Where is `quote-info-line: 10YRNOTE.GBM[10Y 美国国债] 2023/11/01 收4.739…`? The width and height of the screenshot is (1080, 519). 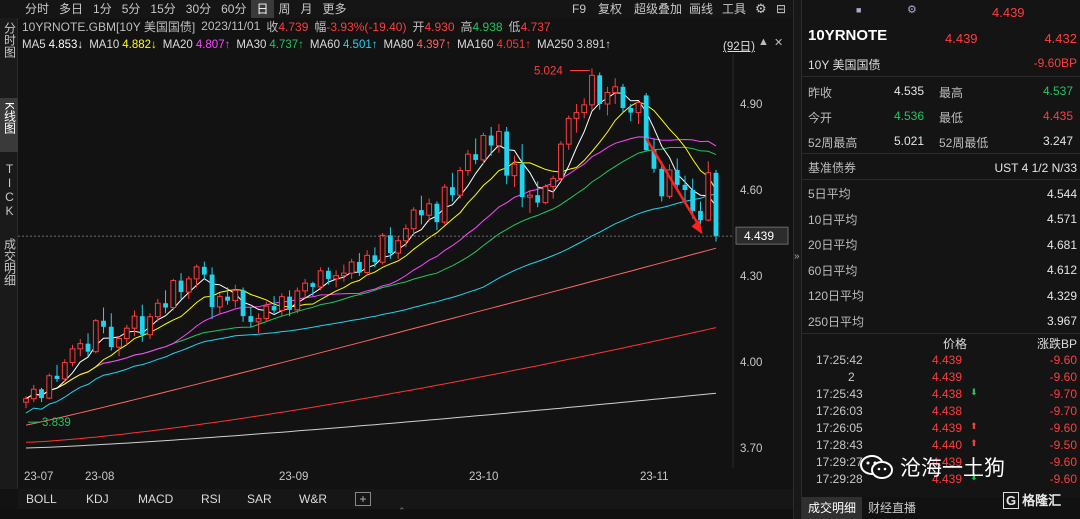
quote-info-line: 10YRNOTE.GBM[10Y 美国国债] 2023/11/01 收4.739… is located at coordinates (286, 26).